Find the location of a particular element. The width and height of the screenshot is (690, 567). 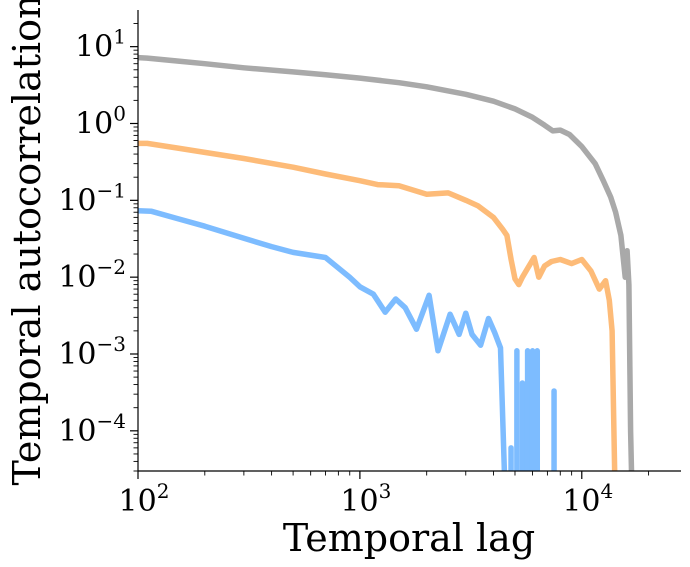

x-tick-label: 10⁴ is located at coordinates (587, 499).